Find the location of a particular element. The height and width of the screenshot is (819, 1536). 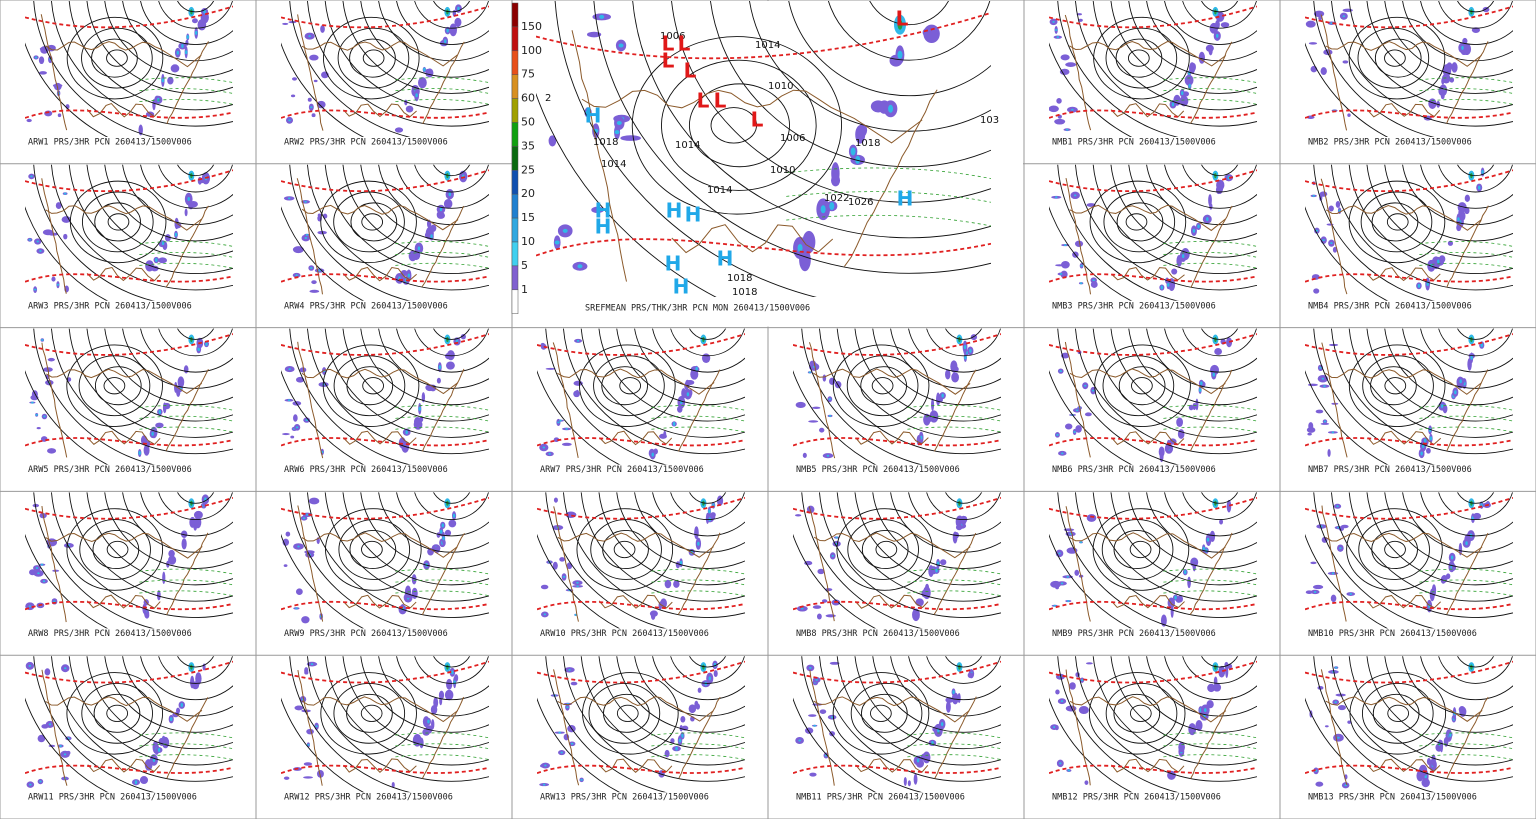

panel-caption: NMB11 PRS/3HR PCN 260413/1500V006 is located at coordinates (880, 798).